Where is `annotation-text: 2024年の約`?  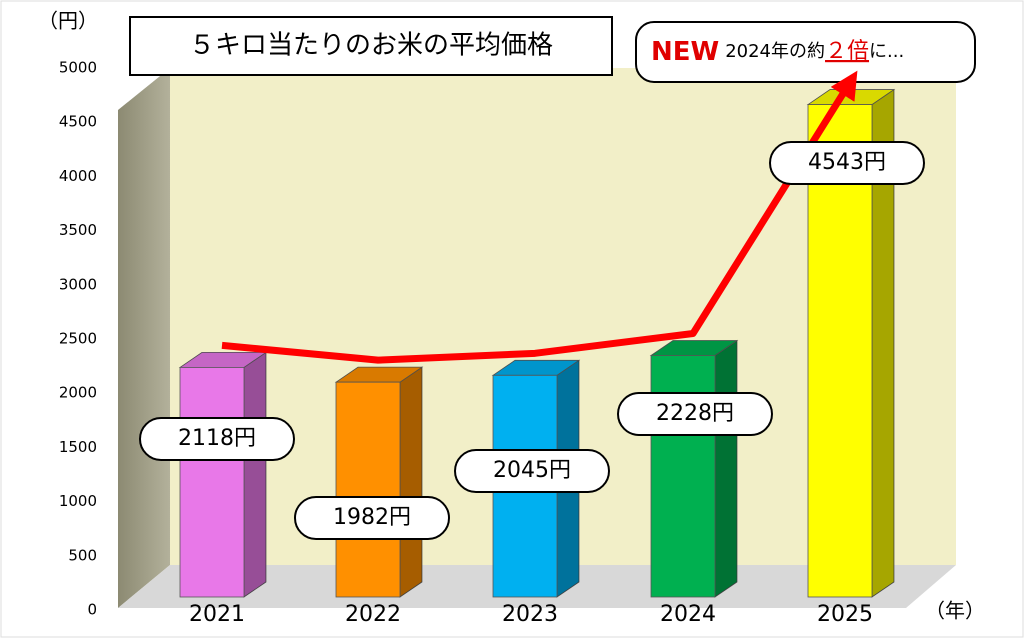
annotation-text: 2024年の約 is located at coordinates (775, 51).